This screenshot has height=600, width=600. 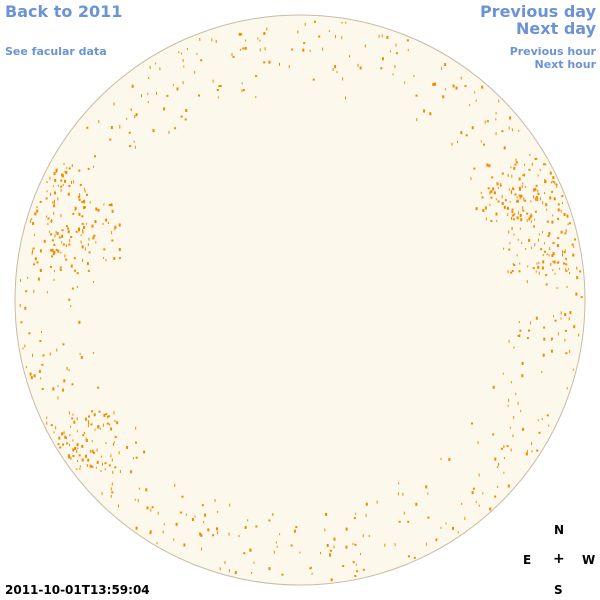 I want to click on previous-day-link: Previous day, so click(x=537, y=11).